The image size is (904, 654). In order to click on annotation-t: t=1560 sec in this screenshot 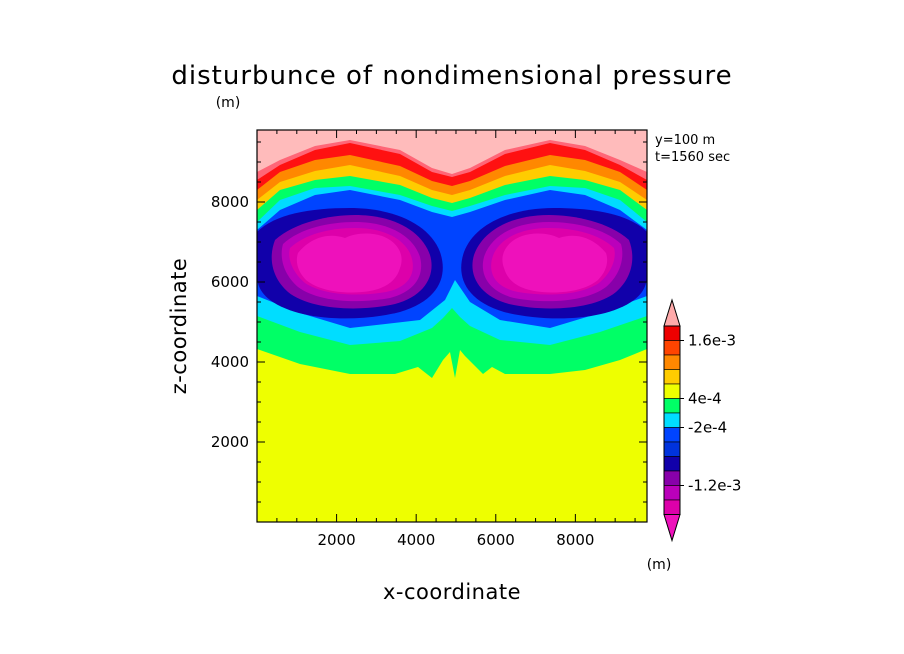, I will do `click(692, 157)`.